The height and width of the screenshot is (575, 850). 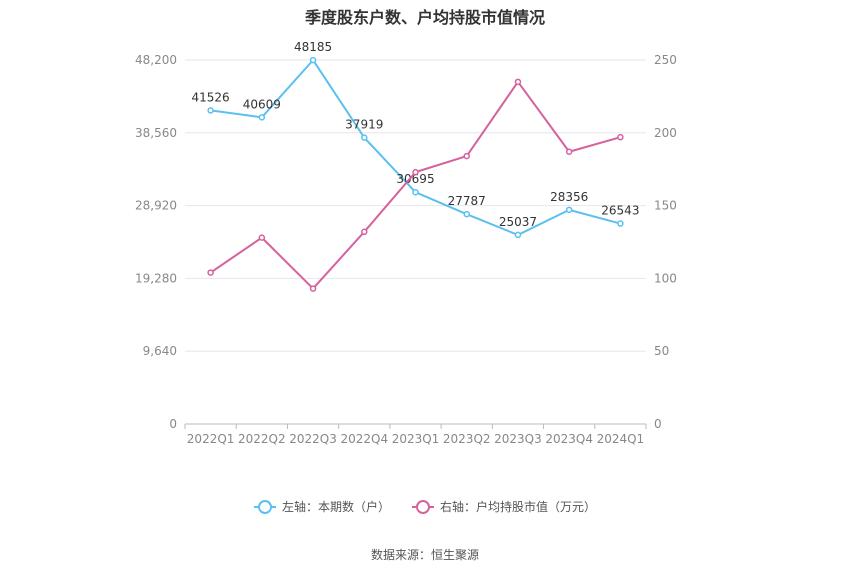 What do you see at coordinates (661, 351) in the screenshot?
I see `right-axis-tick-label: 50` at bounding box center [661, 351].